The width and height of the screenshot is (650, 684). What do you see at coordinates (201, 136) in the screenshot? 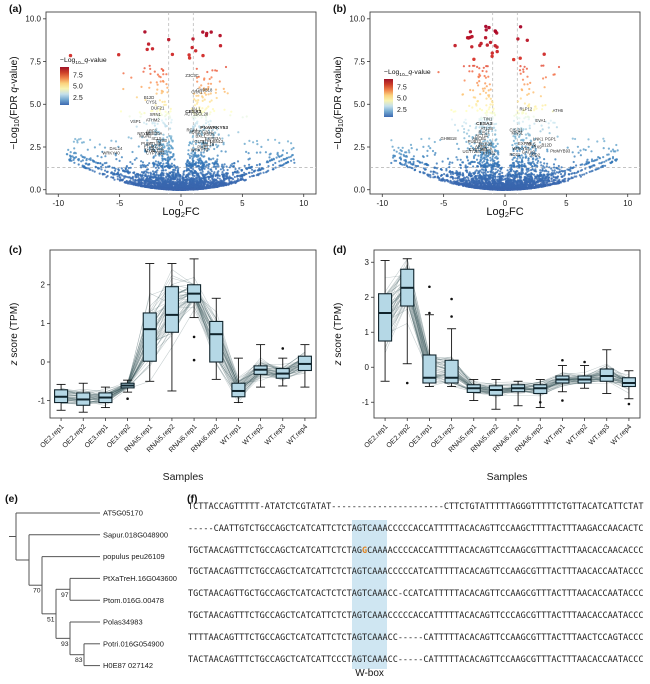
I see `svg-text: BXL1` at bounding box center [201, 136].